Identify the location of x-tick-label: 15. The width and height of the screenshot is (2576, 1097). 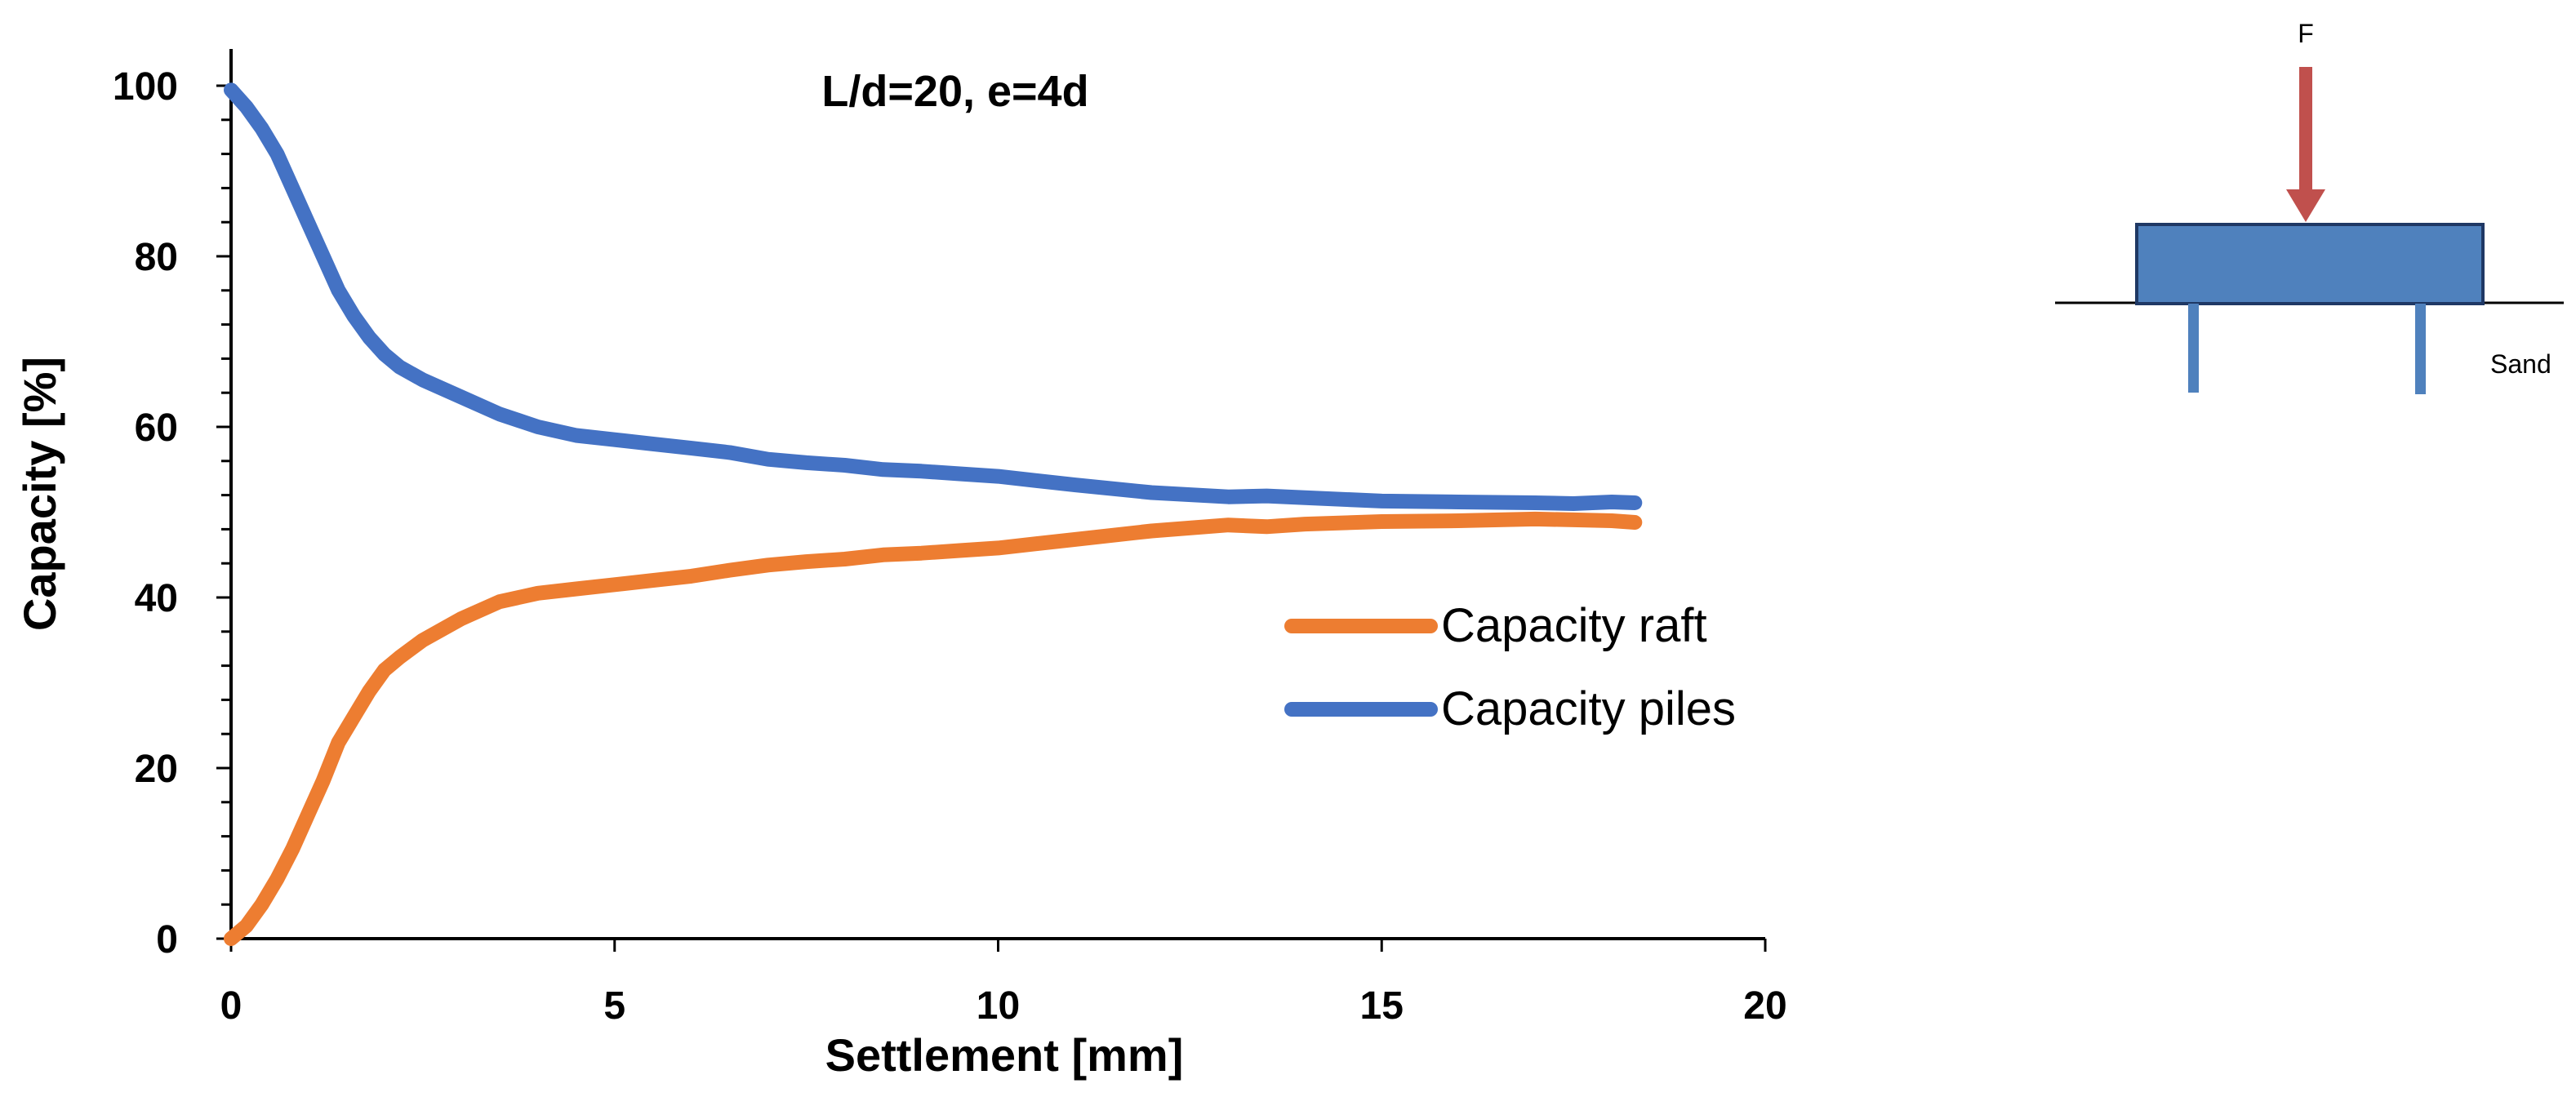
(1382, 1006).